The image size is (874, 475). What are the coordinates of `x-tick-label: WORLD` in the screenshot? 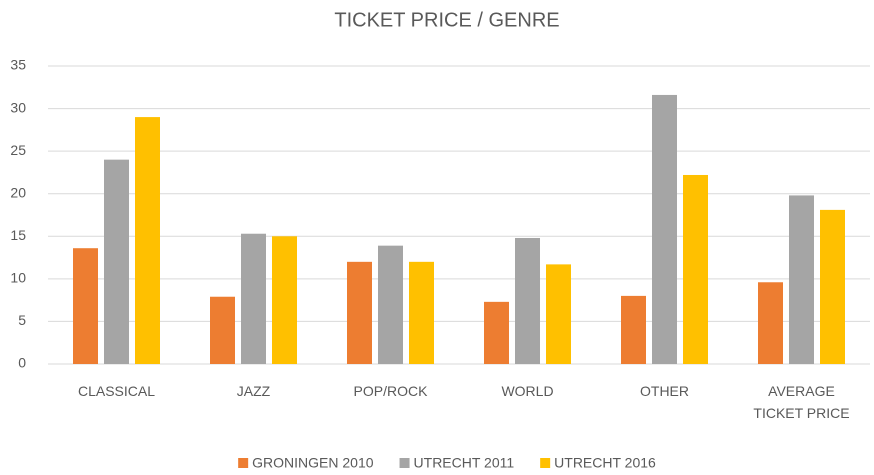 It's located at (527, 391).